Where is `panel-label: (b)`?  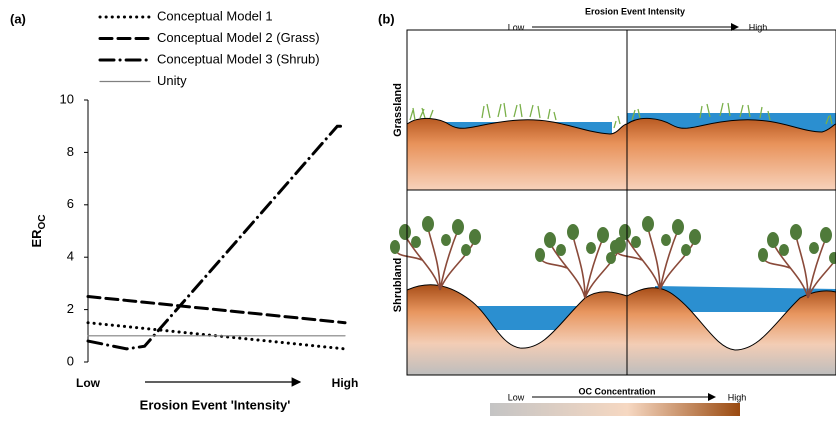
panel-label: (b) is located at coordinates (386, 18).